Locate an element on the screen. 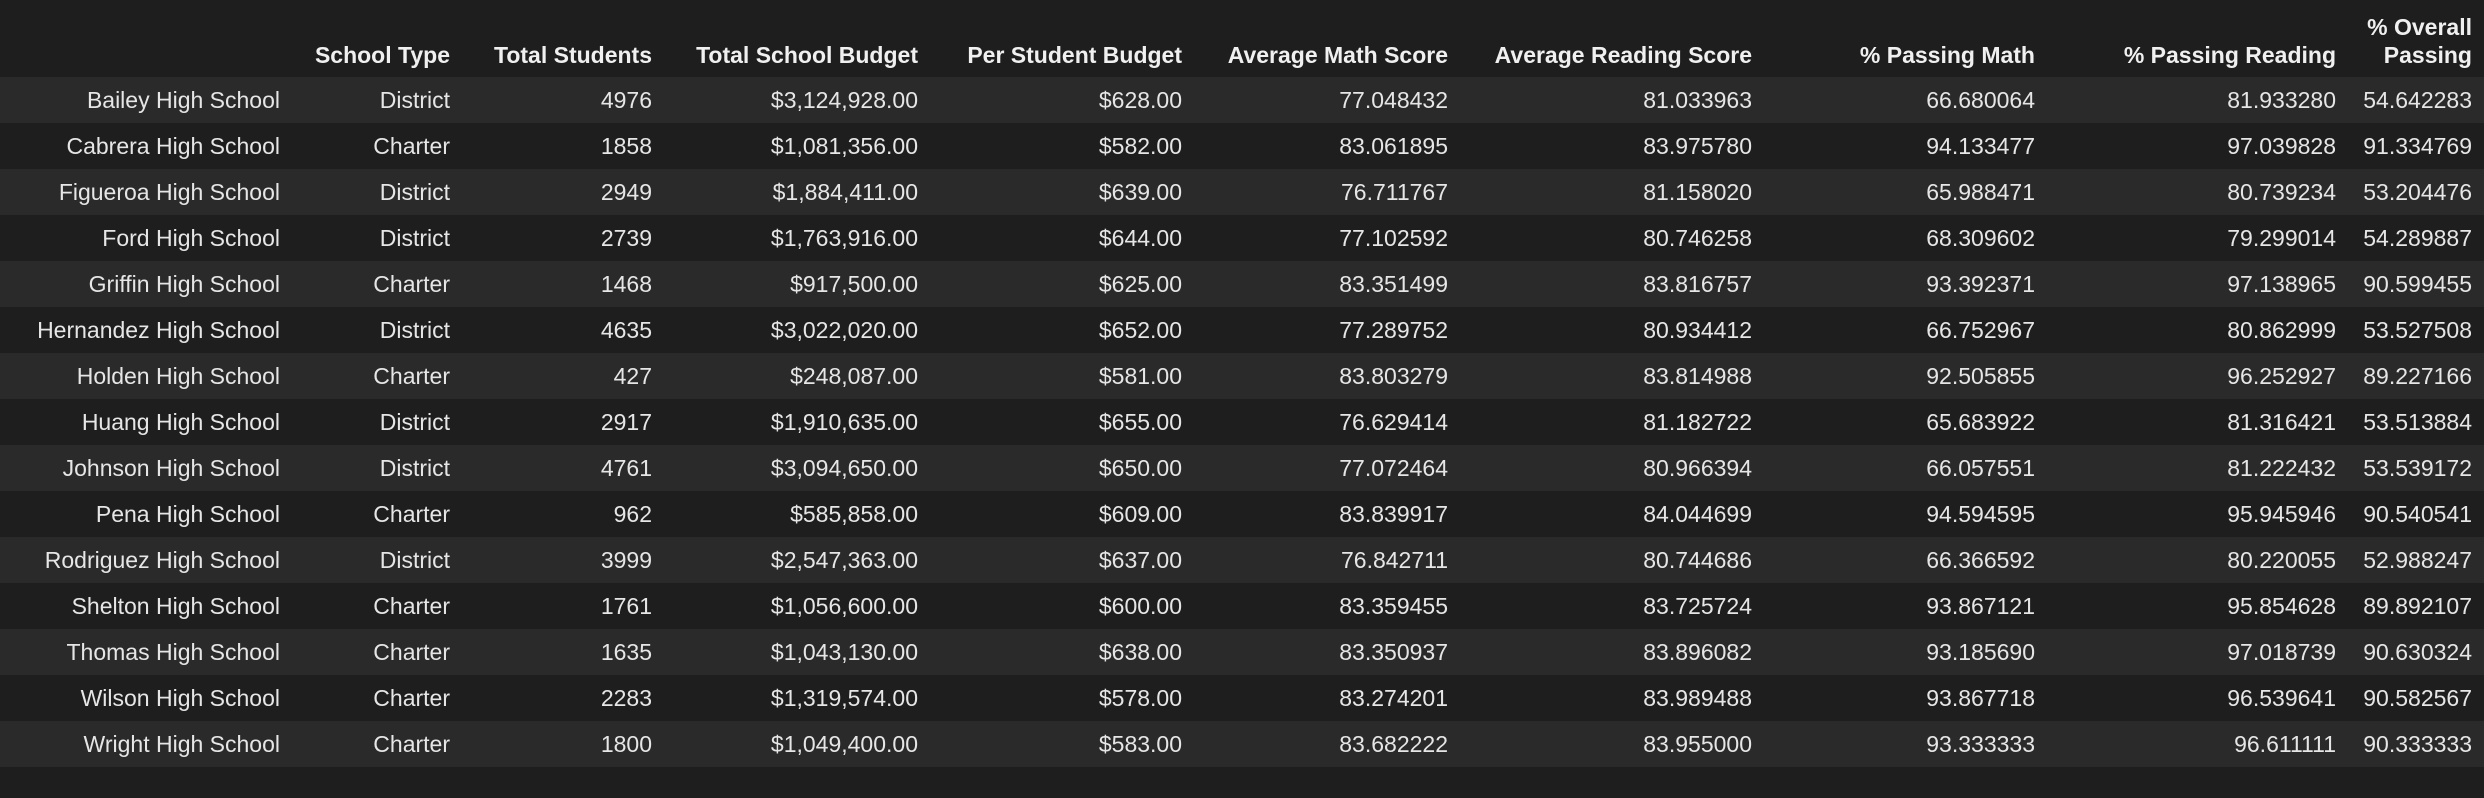 This screenshot has height=798, width=2484. avg-reading-score-cell: 80.966394 is located at coordinates (1697, 468).